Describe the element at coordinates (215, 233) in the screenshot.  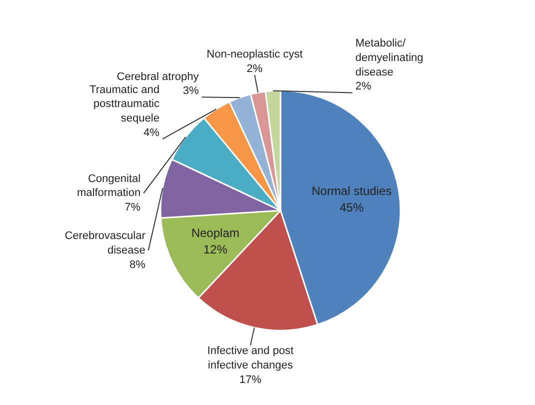
I see `slice-label: Neoplam` at that location.